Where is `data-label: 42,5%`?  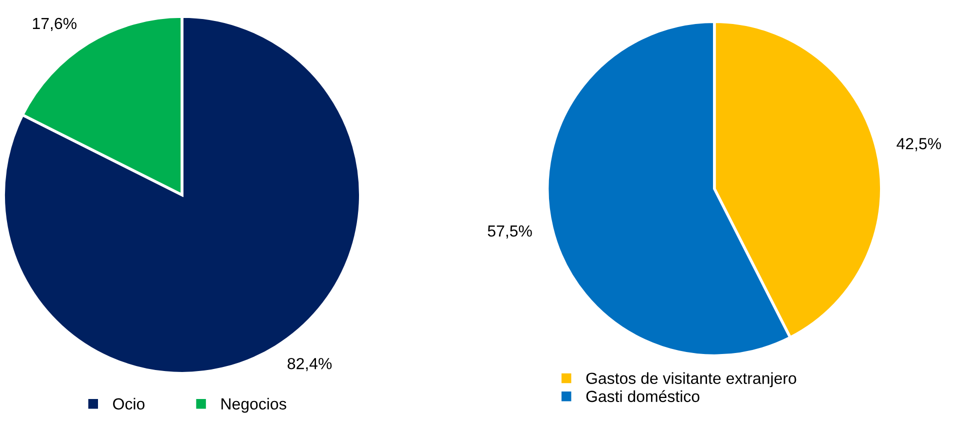
data-label: 42,5% is located at coordinates (919, 145).